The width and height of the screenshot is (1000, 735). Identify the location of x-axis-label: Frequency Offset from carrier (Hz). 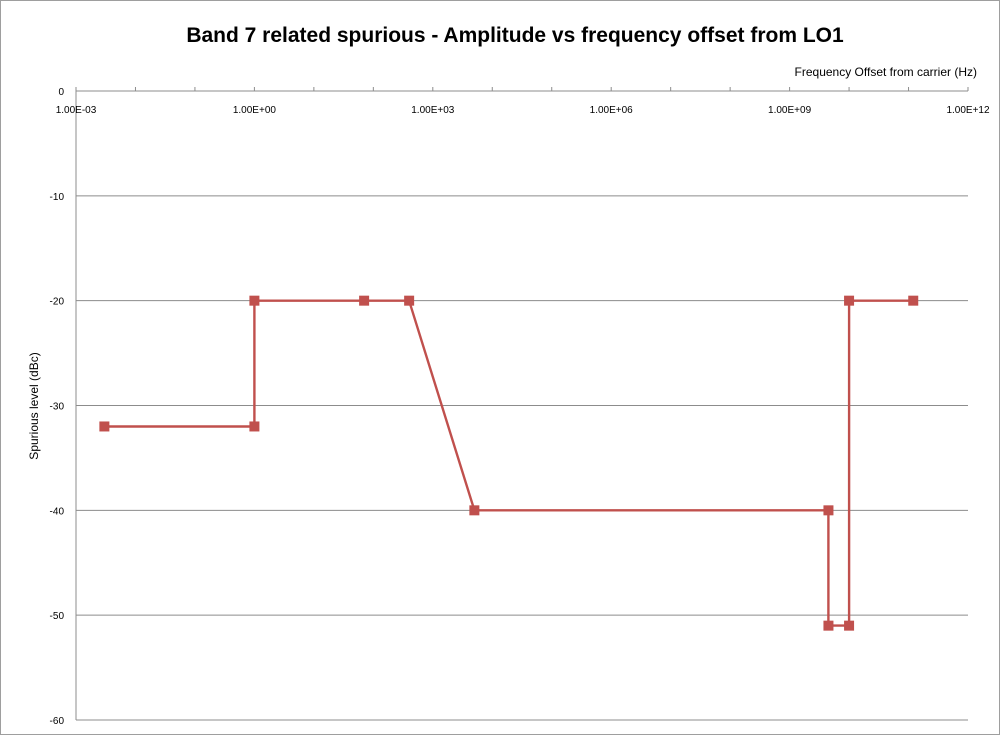
(886, 72).